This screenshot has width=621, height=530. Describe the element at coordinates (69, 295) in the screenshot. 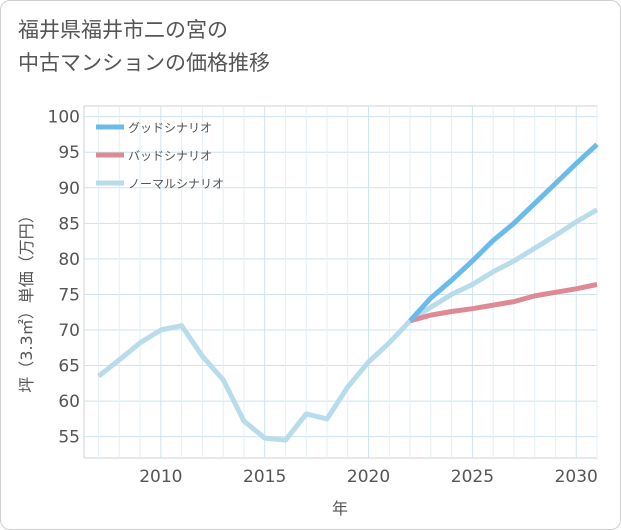

I see `y-tick-label: 75` at that location.